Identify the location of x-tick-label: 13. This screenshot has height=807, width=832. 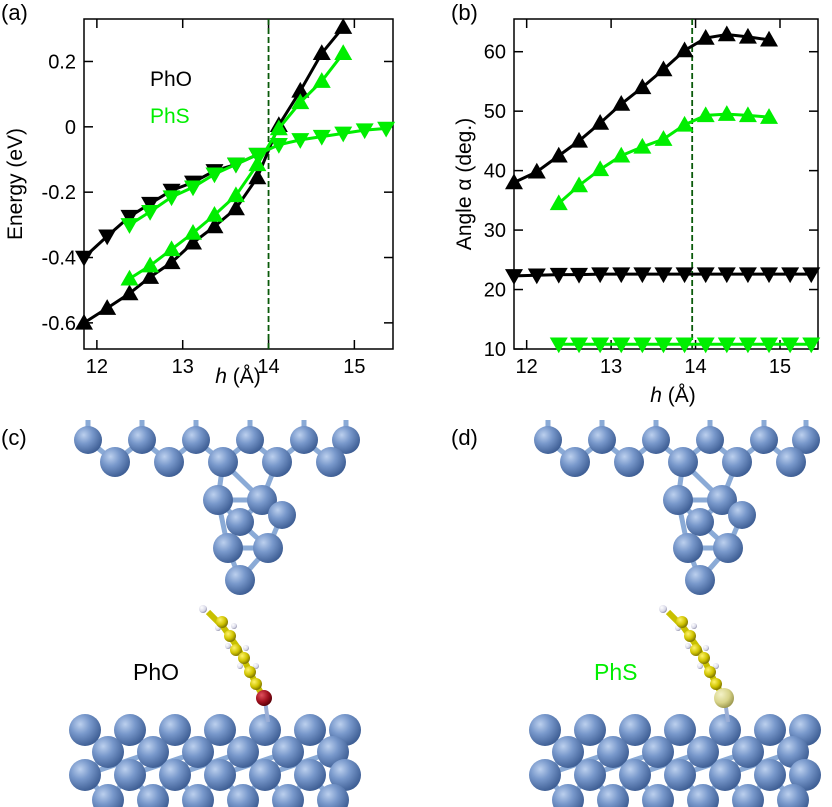
(183, 367).